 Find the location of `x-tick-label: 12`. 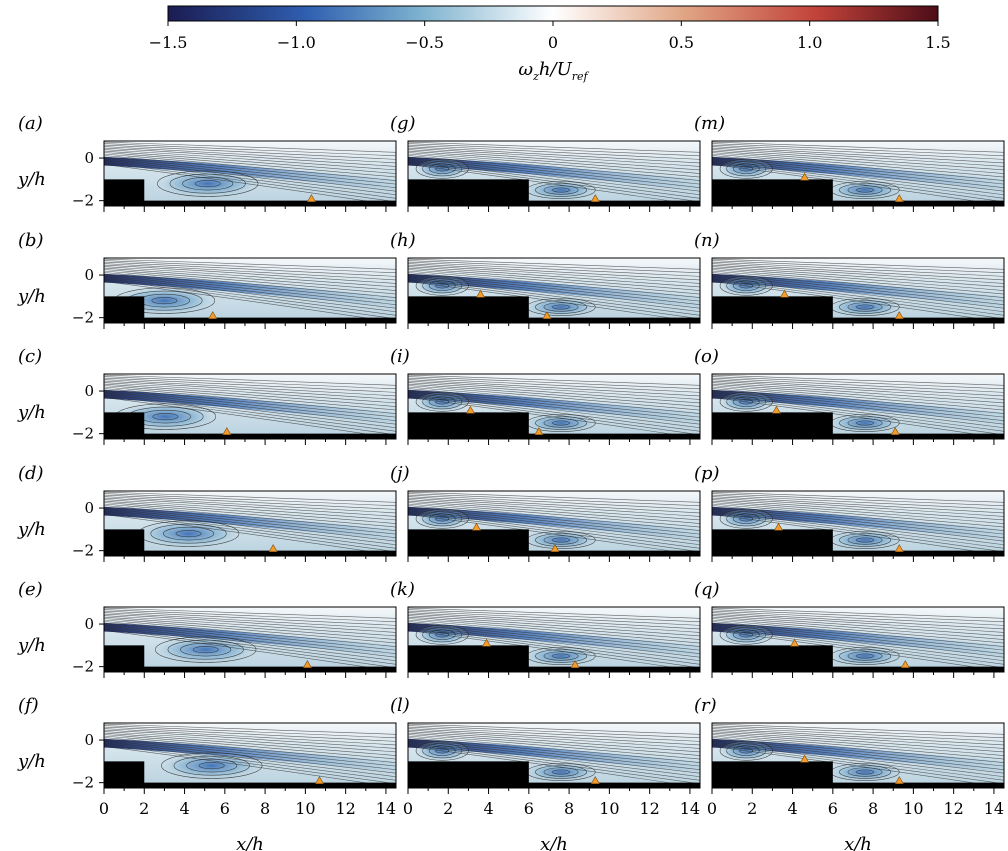

x-tick-label: 12 is located at coordinates (649, 808).